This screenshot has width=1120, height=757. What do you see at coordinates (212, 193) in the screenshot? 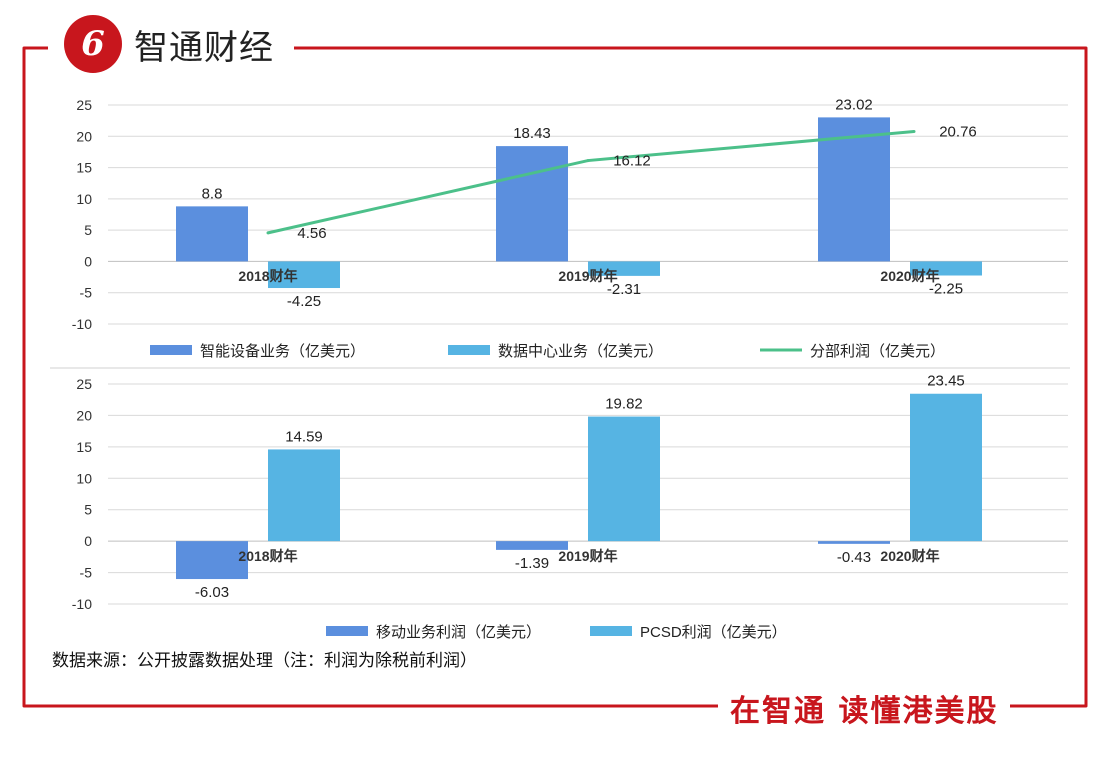
I see `data-label: 8.8` at bounding box center [212, 193].